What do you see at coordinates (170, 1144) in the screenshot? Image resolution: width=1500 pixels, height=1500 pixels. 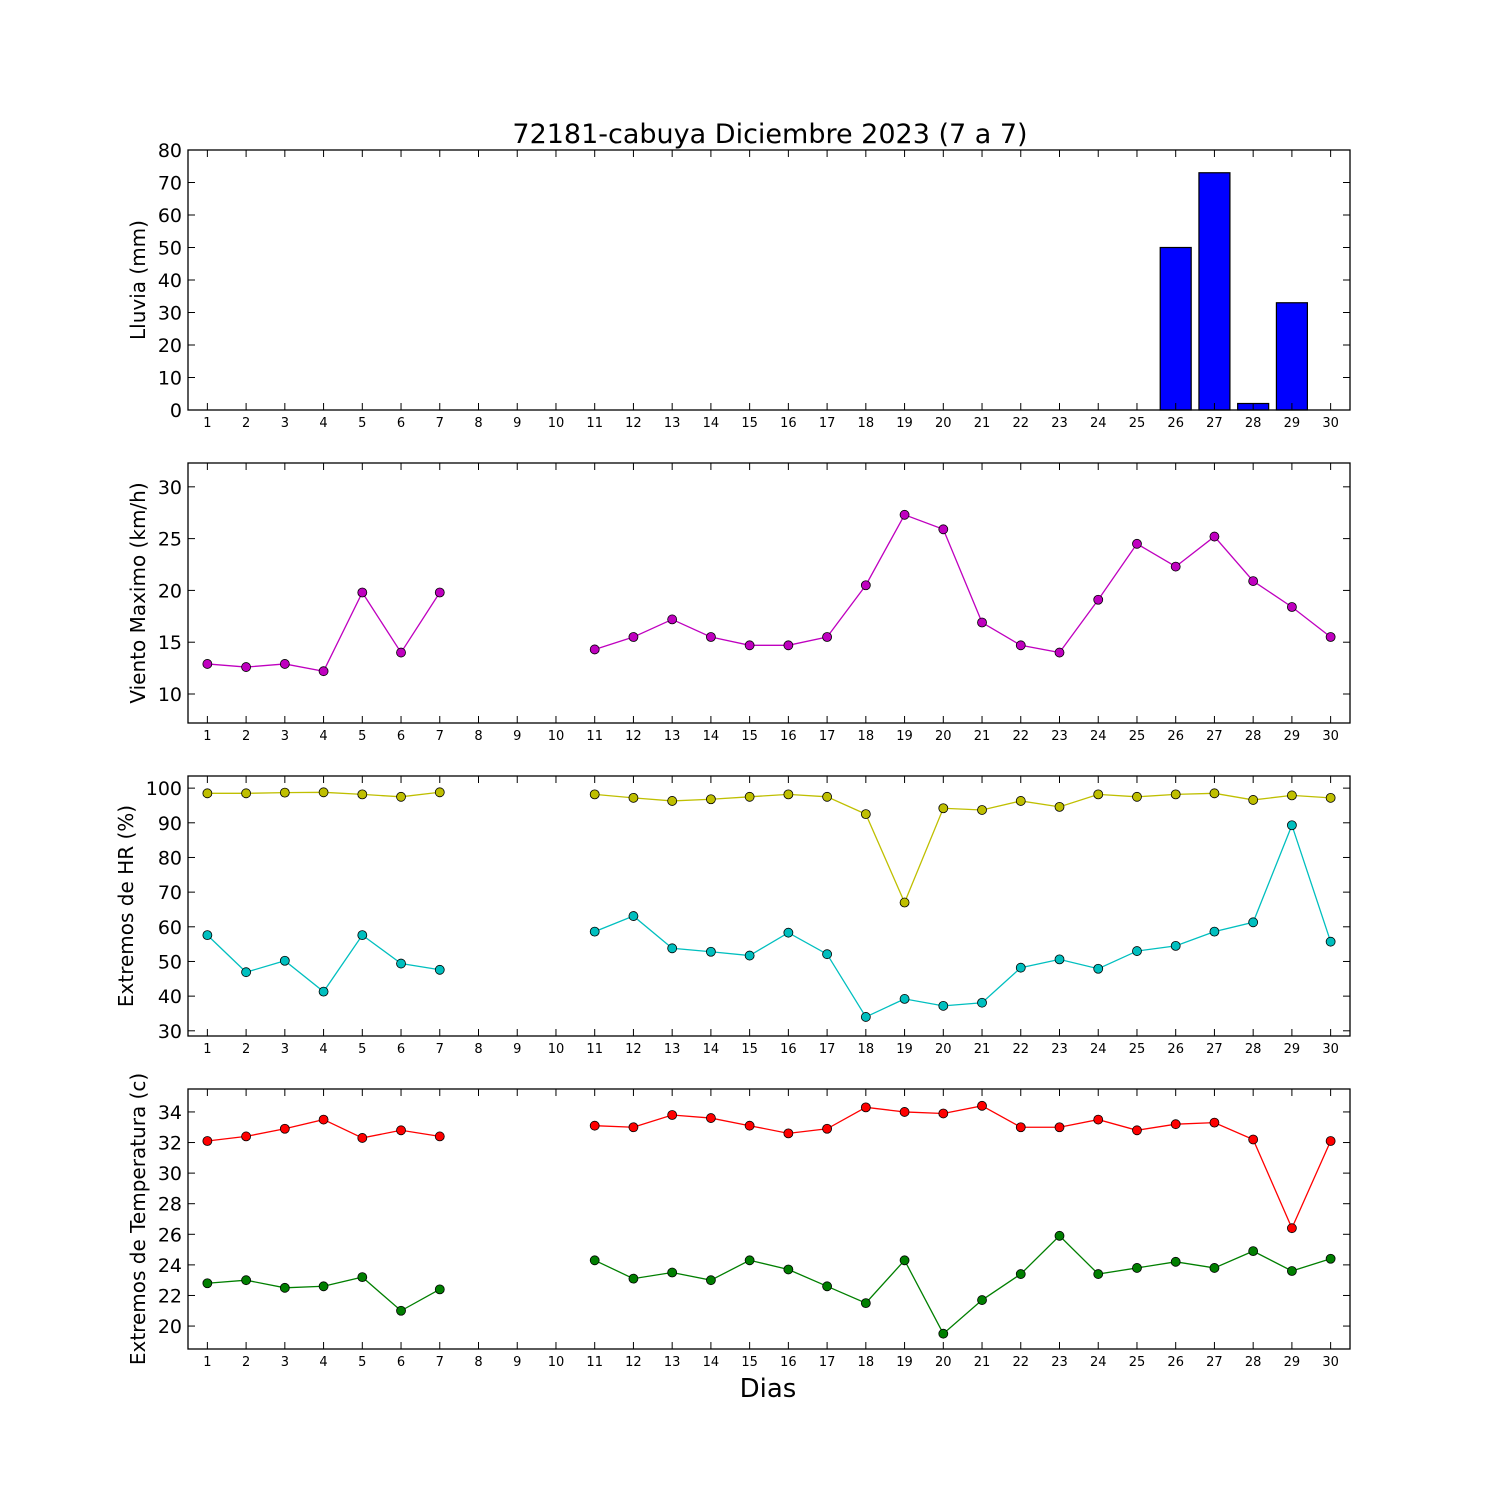 I see `y-tick-label: 32` at bounding box center [170, 1144].